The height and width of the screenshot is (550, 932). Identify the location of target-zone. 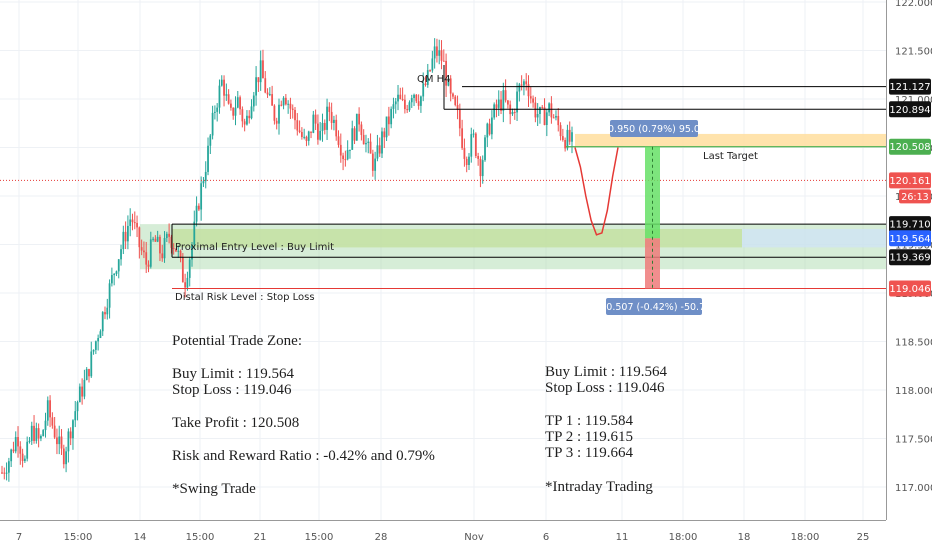
(730, 140).